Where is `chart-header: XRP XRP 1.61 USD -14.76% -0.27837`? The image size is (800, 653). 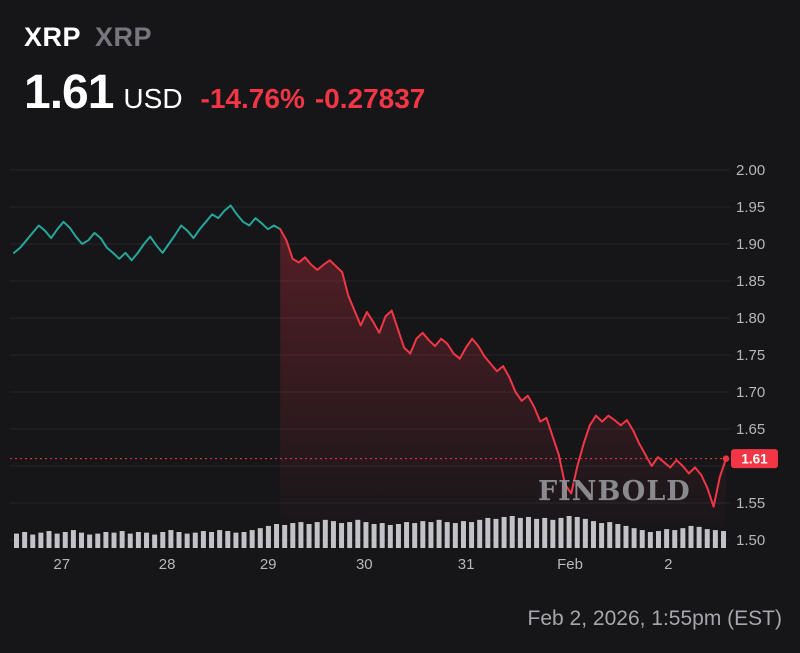 chart-header: XRP XRP 1.61 USD -14.76% -0.27837 is located at coordinates (224, 71).